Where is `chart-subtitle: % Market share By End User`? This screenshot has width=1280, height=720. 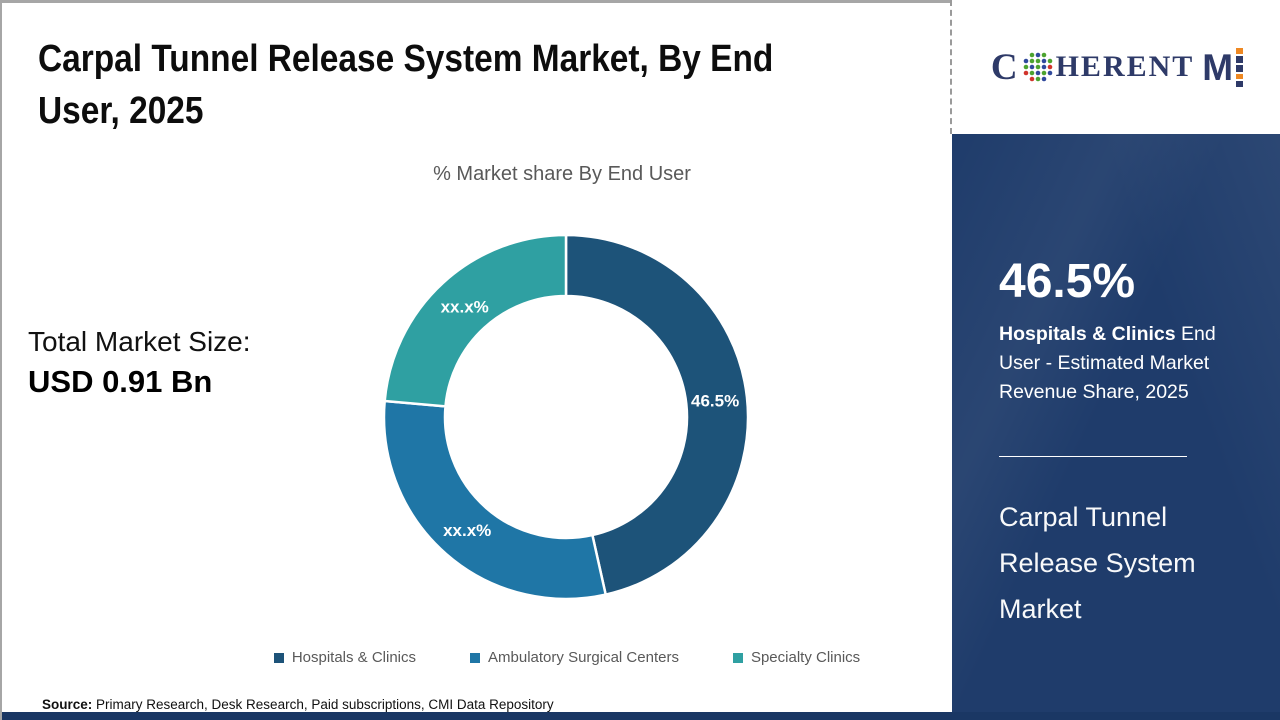 chart-subtitle: % Market share By End User is located at coordinates (562, 174).